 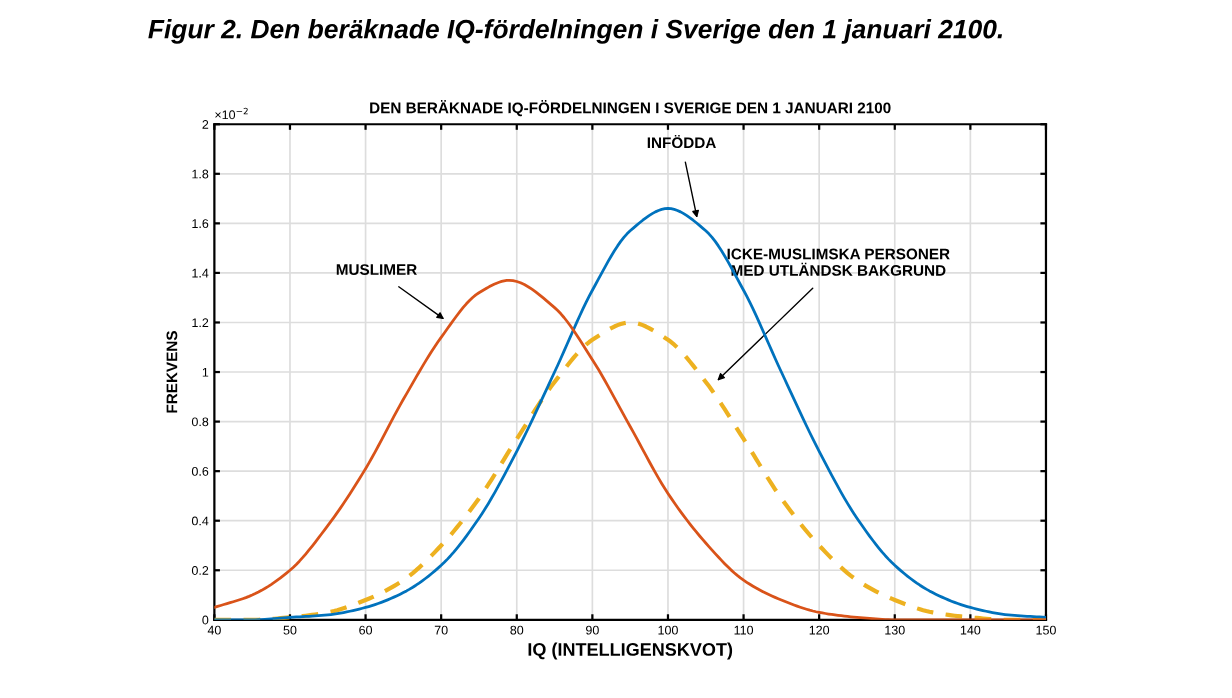 What do you see at coordinates (630, 651) in the screenshot?
I see `x-axis-title: IQ (INTELLIGENSKVOT)` at bounding box center [630, 651].